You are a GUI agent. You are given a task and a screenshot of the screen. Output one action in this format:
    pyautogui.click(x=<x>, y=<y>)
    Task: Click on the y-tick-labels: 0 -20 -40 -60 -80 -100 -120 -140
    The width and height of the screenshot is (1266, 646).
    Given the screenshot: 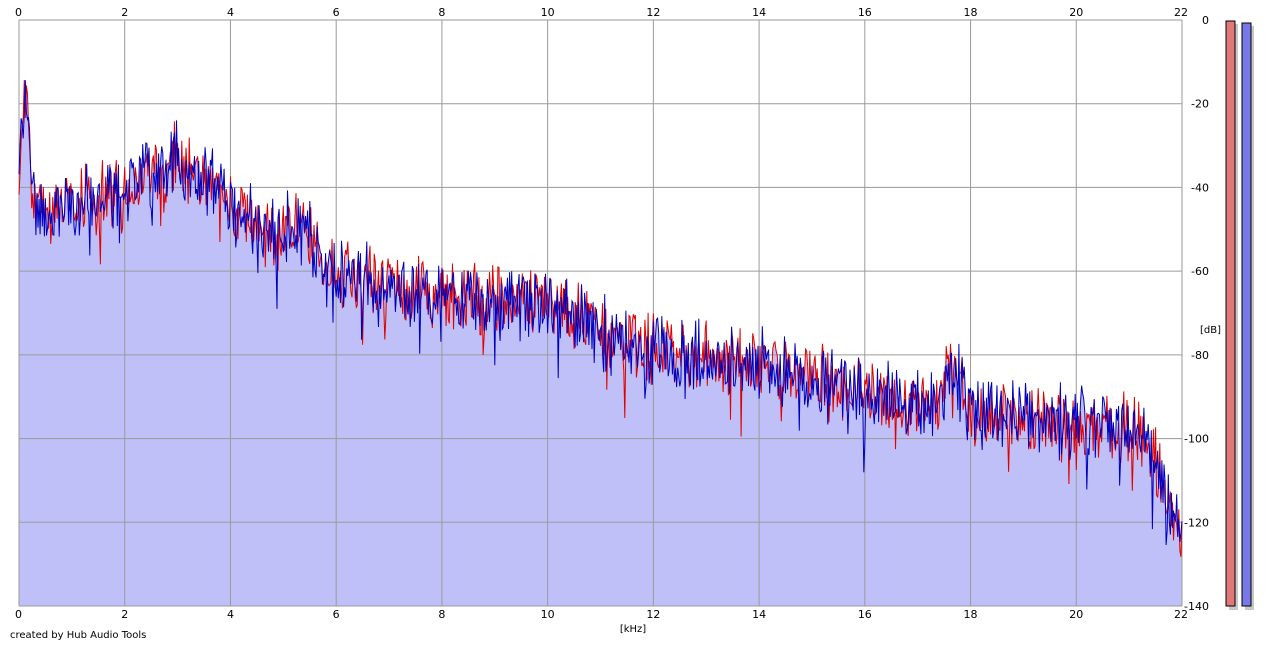 What is the action you would take?
    pyautogui.click(x=1196, y=313)
    